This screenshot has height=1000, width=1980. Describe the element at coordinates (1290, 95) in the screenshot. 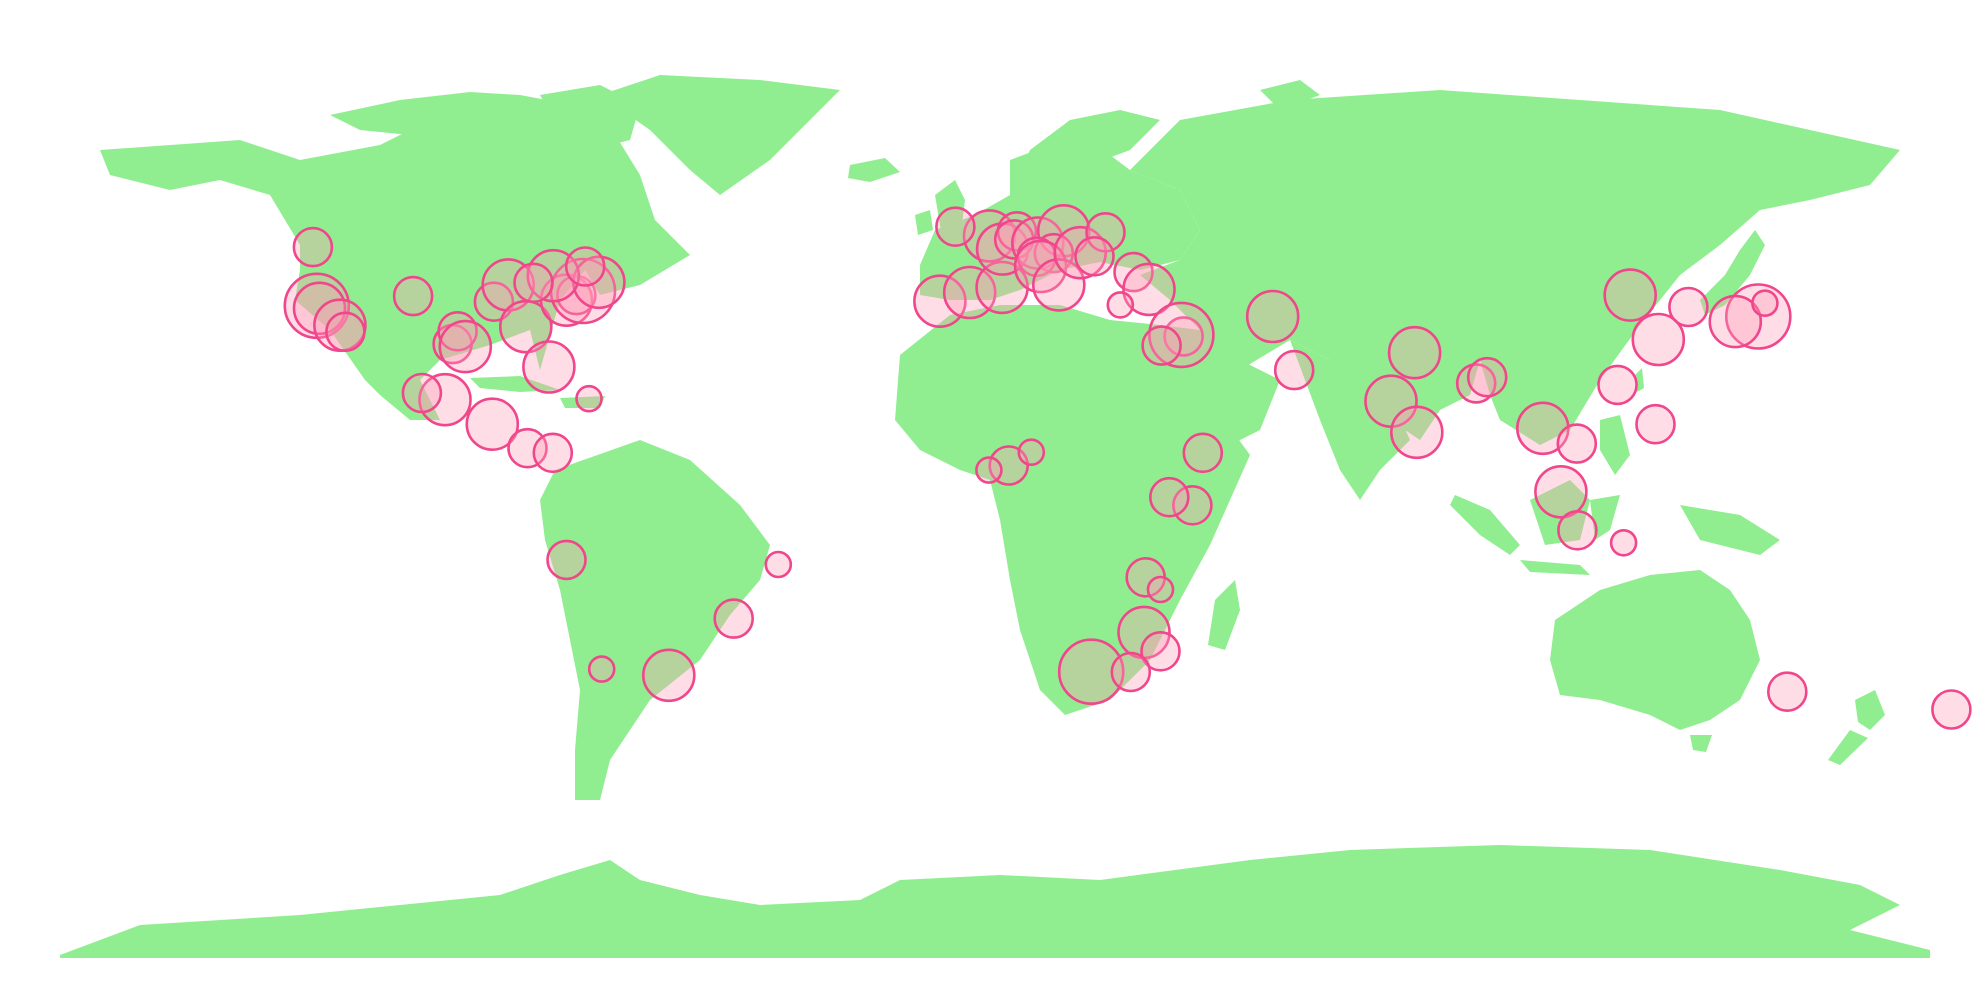

I see `novaya-zemlya` at that location.